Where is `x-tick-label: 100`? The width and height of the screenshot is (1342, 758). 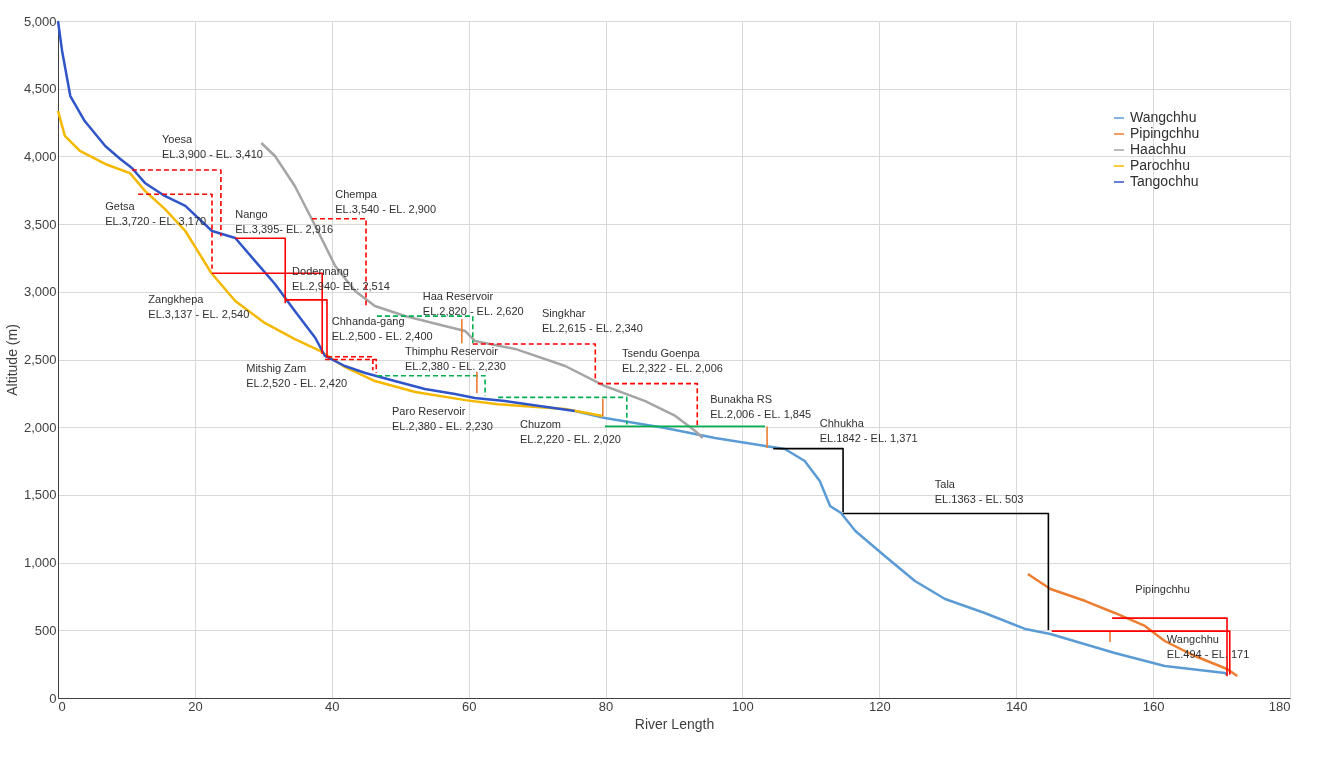 x-tick-label: 100 is located at coordinates (743, 706).